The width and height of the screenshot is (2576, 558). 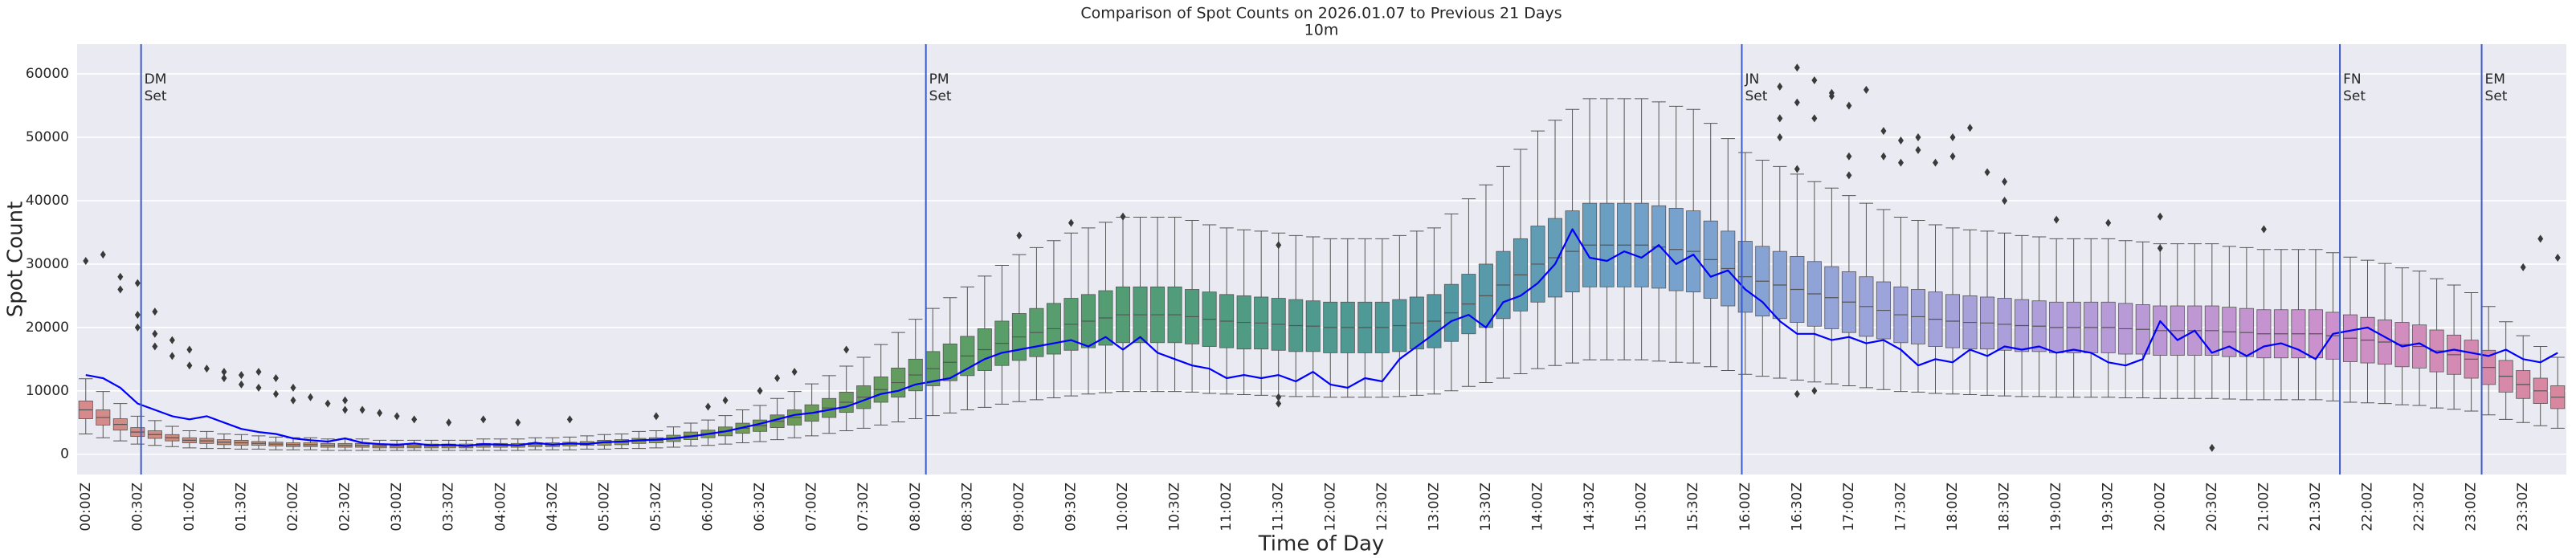 I want to click on x-tick-label: 02:00Z, so click(x=293, y=507).